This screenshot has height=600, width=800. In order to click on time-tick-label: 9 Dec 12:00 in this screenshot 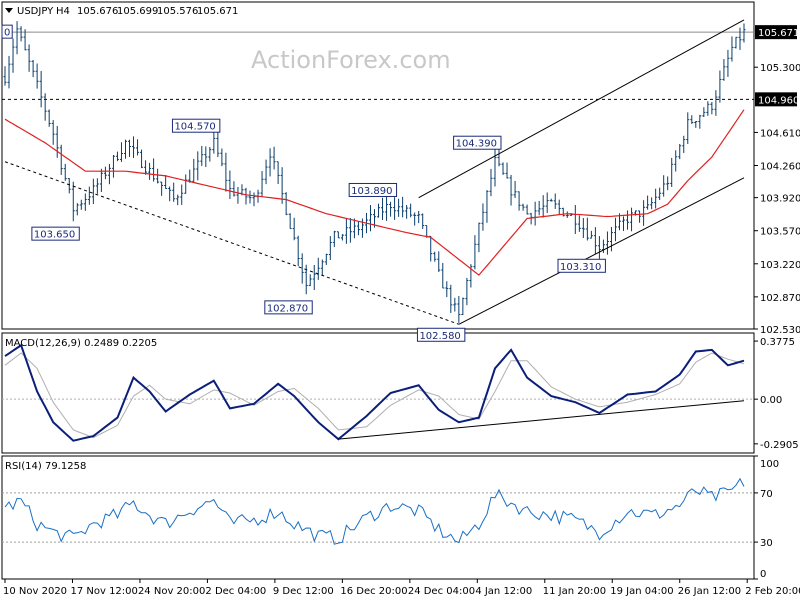, I will do `click(303, 591)`.